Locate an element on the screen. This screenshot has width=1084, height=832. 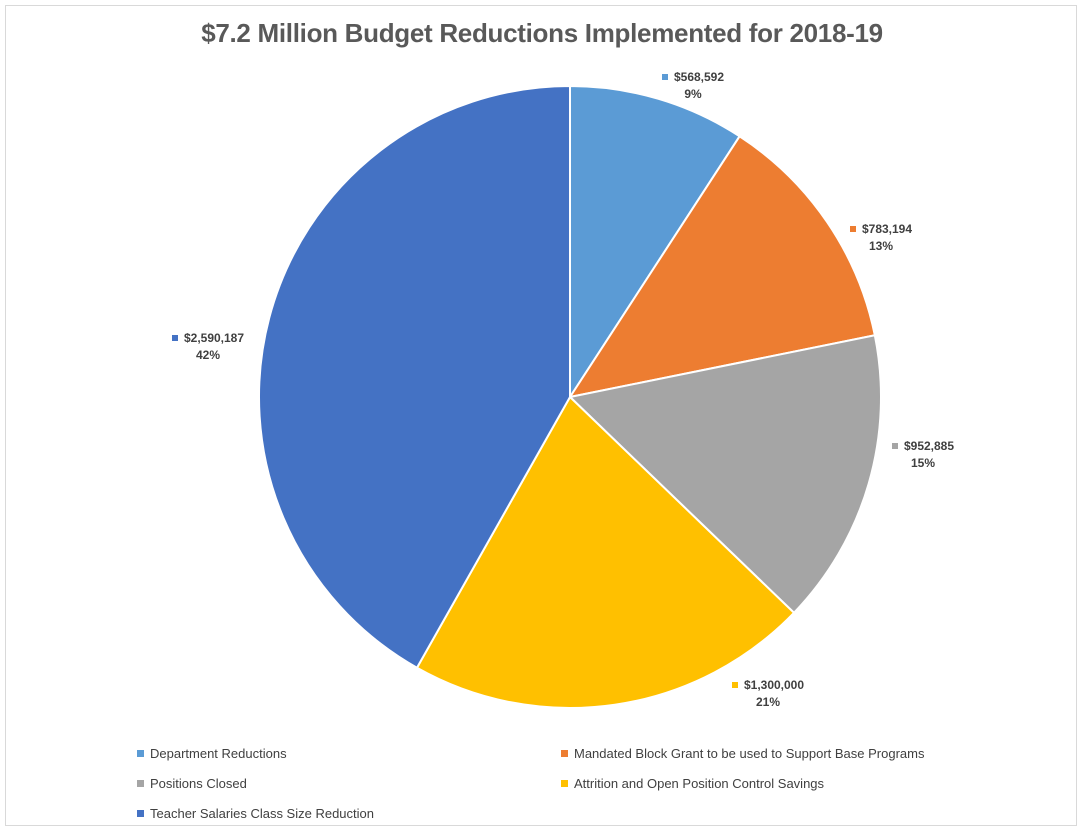
slice-label-teacher-salaries: $2,590,187 42% is located at coordinates (208, 347).